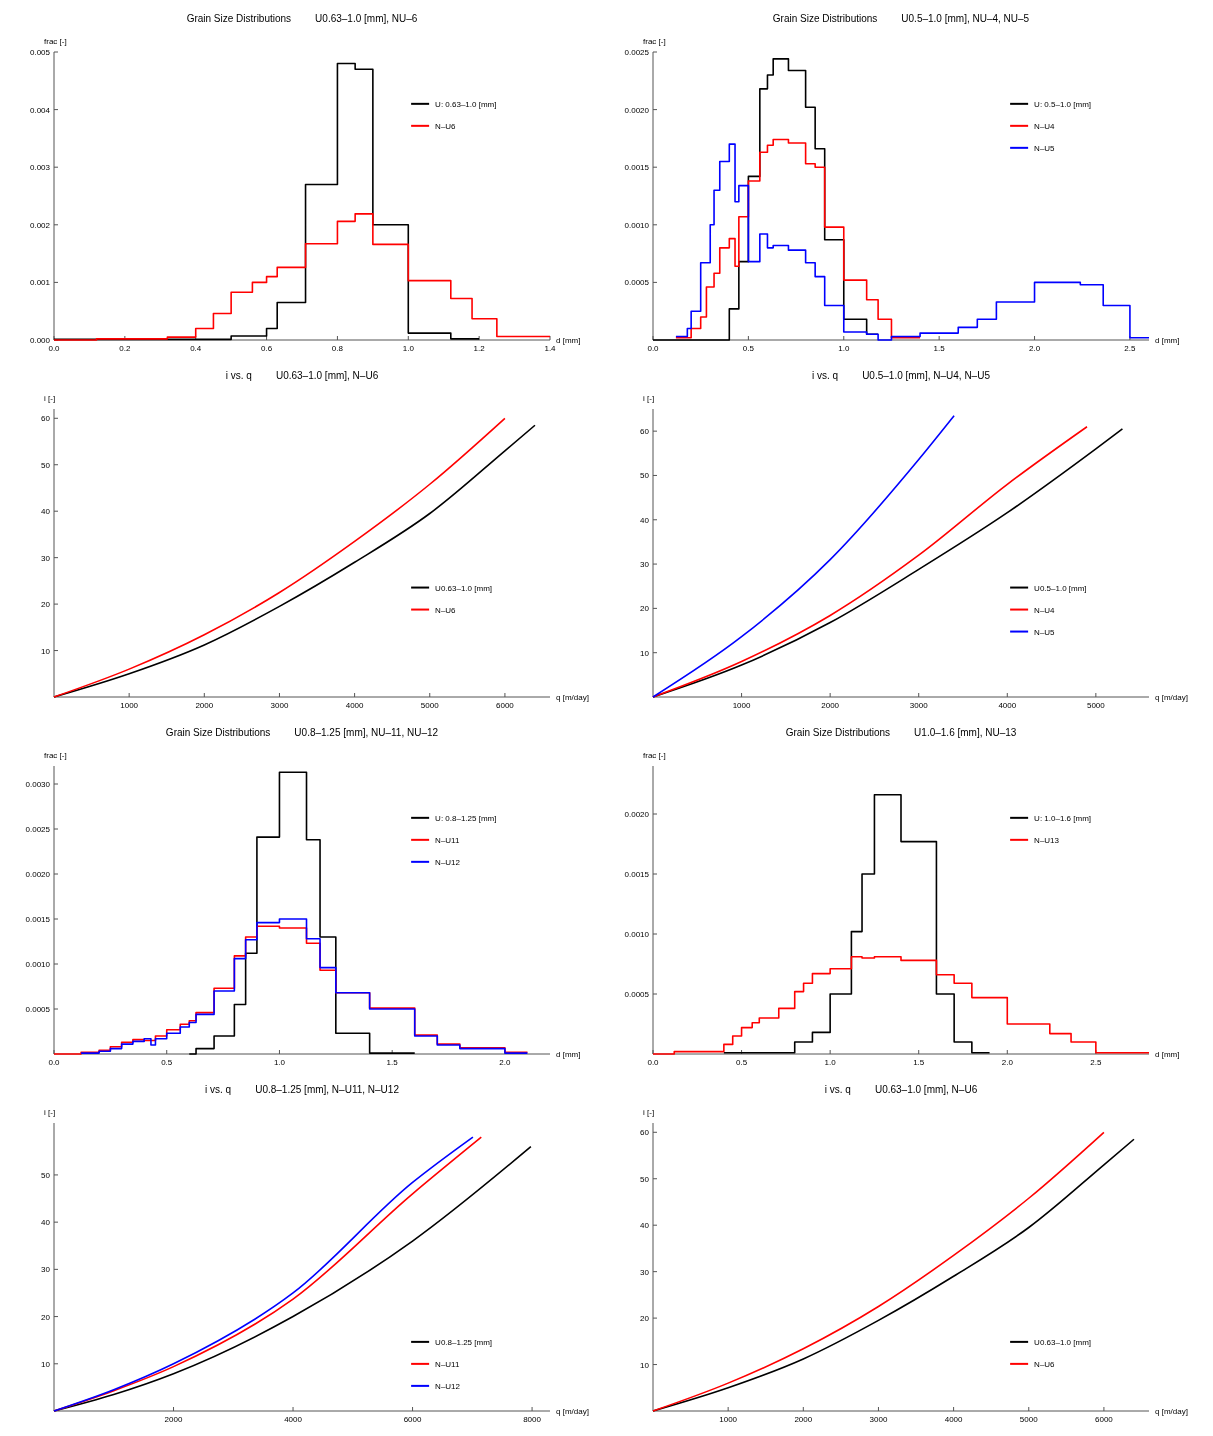  I want to click on line-series, so click(803, 556).